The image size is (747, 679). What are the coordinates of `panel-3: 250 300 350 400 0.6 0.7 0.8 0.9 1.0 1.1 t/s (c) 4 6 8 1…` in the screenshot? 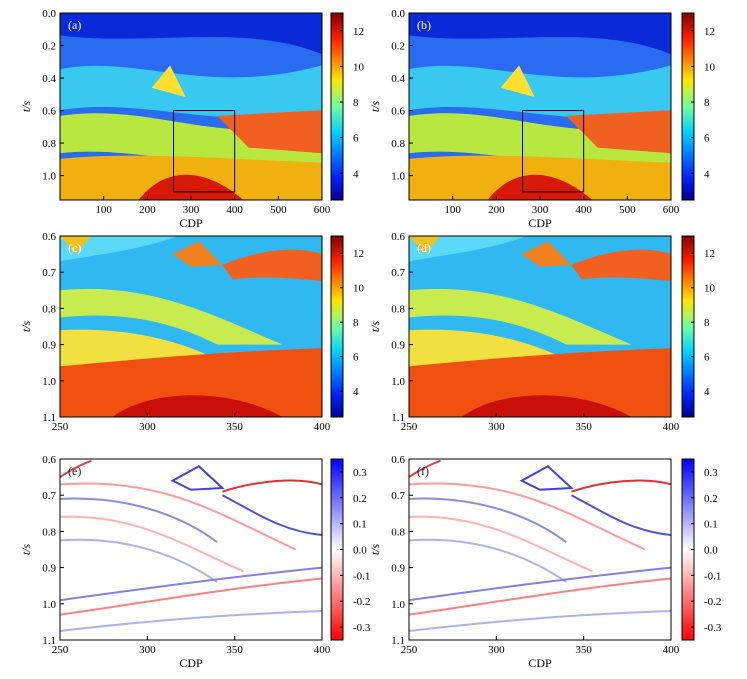 It's located at (192, 332).